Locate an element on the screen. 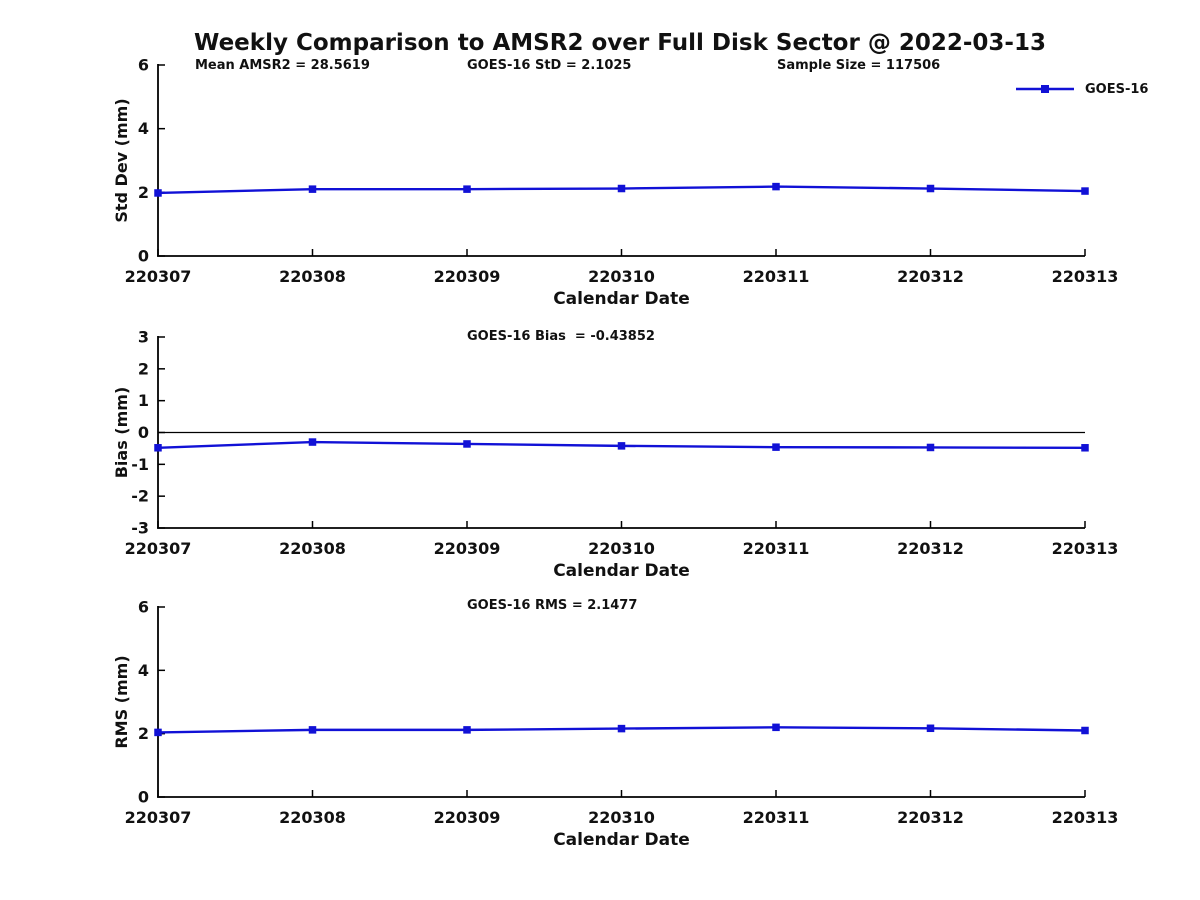 The image size is (1200, 900). y-axis-title: Std Dev (mm) is located at coordinates (121, 160).